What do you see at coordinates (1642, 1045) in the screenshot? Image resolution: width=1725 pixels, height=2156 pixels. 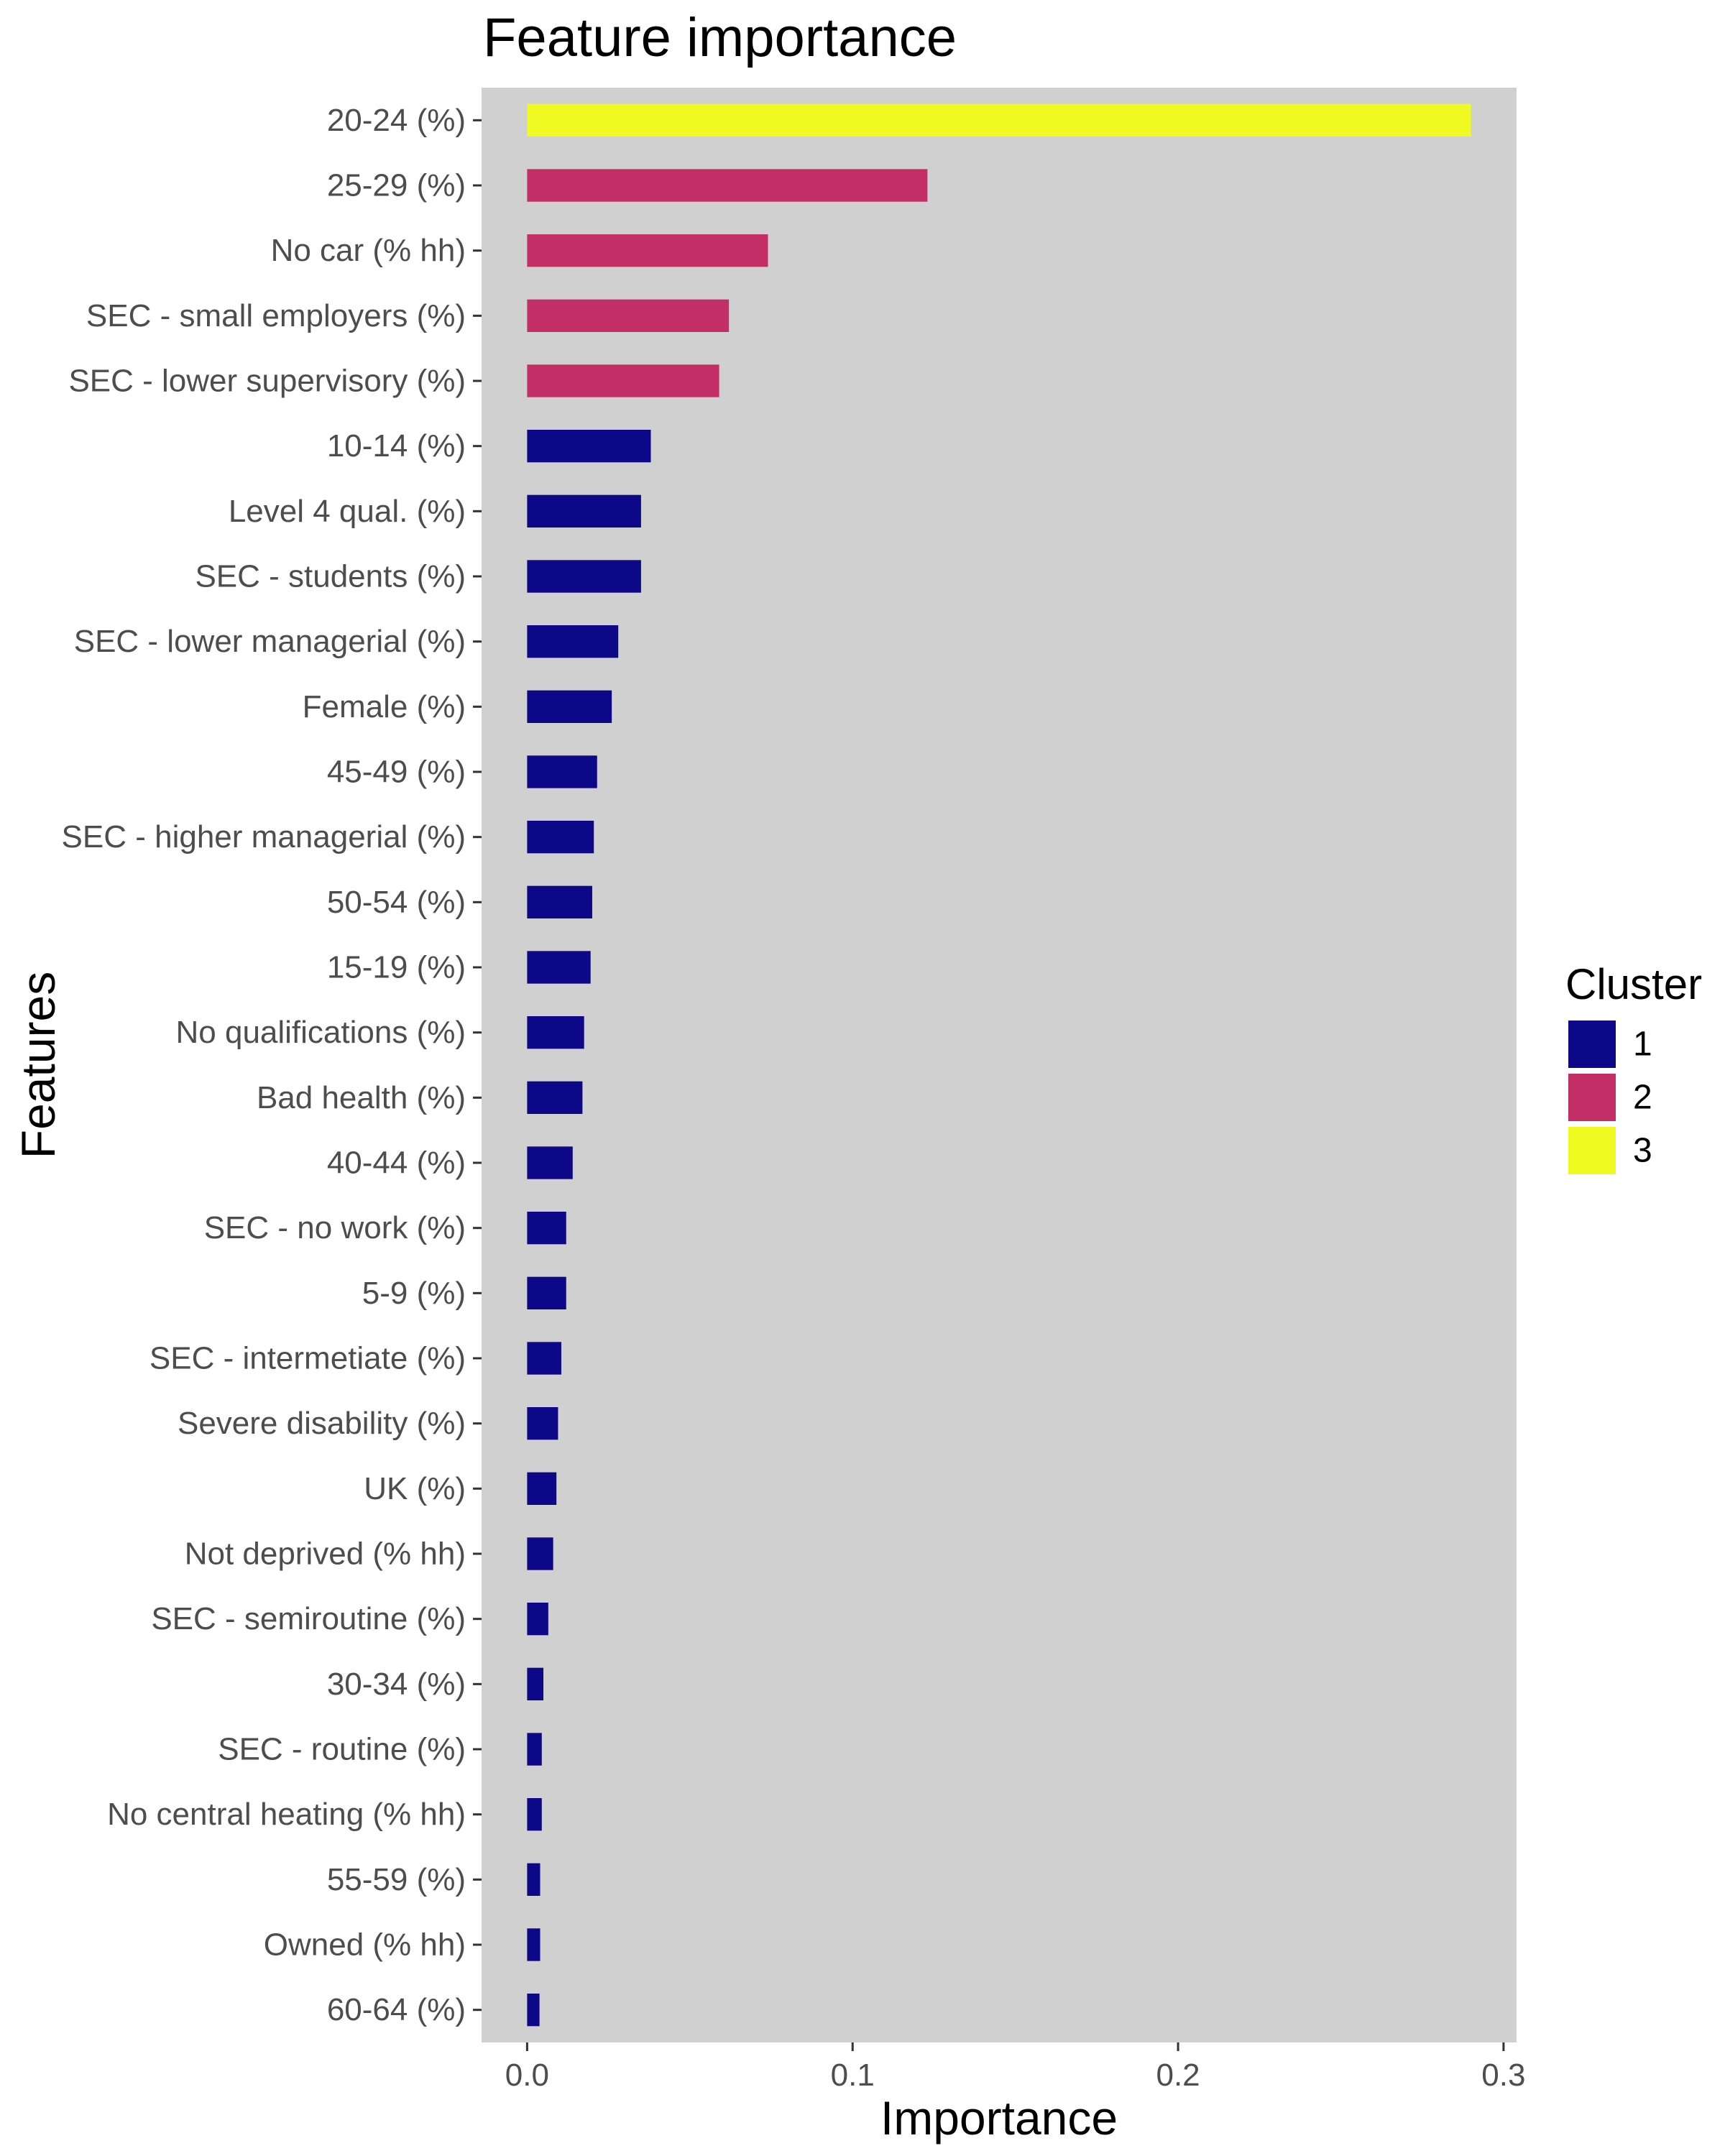 I see `legend-label-1: 1` at bounding box center [1642, 1045].